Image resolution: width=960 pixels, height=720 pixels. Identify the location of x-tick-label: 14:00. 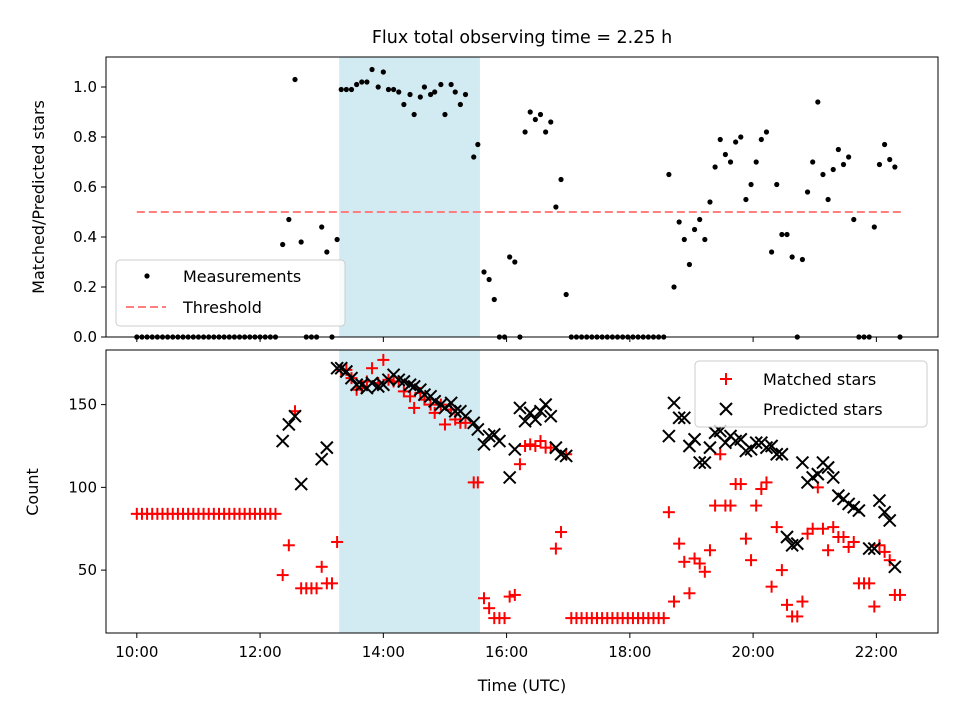
(383, 652).